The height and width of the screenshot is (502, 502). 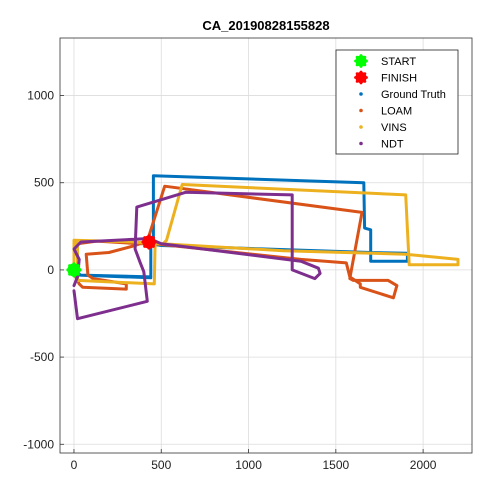 I want to click on x-tick-label: 500, so click(x=161, y=465).